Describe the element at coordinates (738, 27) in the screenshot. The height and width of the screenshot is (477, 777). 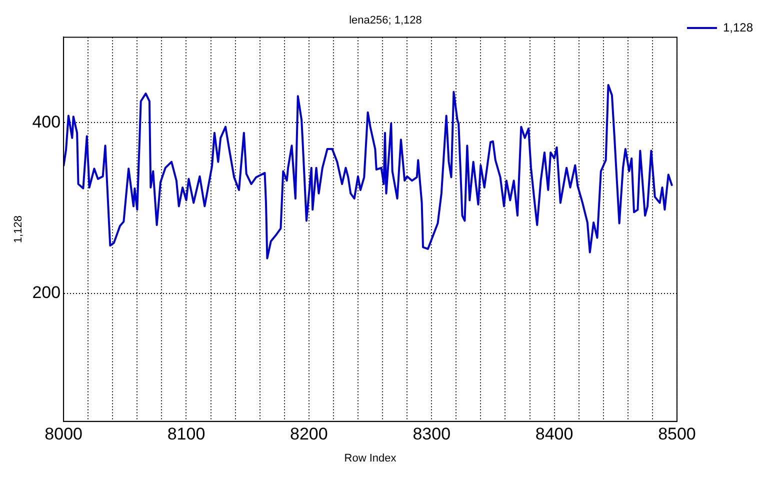
I see `legend-label: 1,128` at that location.